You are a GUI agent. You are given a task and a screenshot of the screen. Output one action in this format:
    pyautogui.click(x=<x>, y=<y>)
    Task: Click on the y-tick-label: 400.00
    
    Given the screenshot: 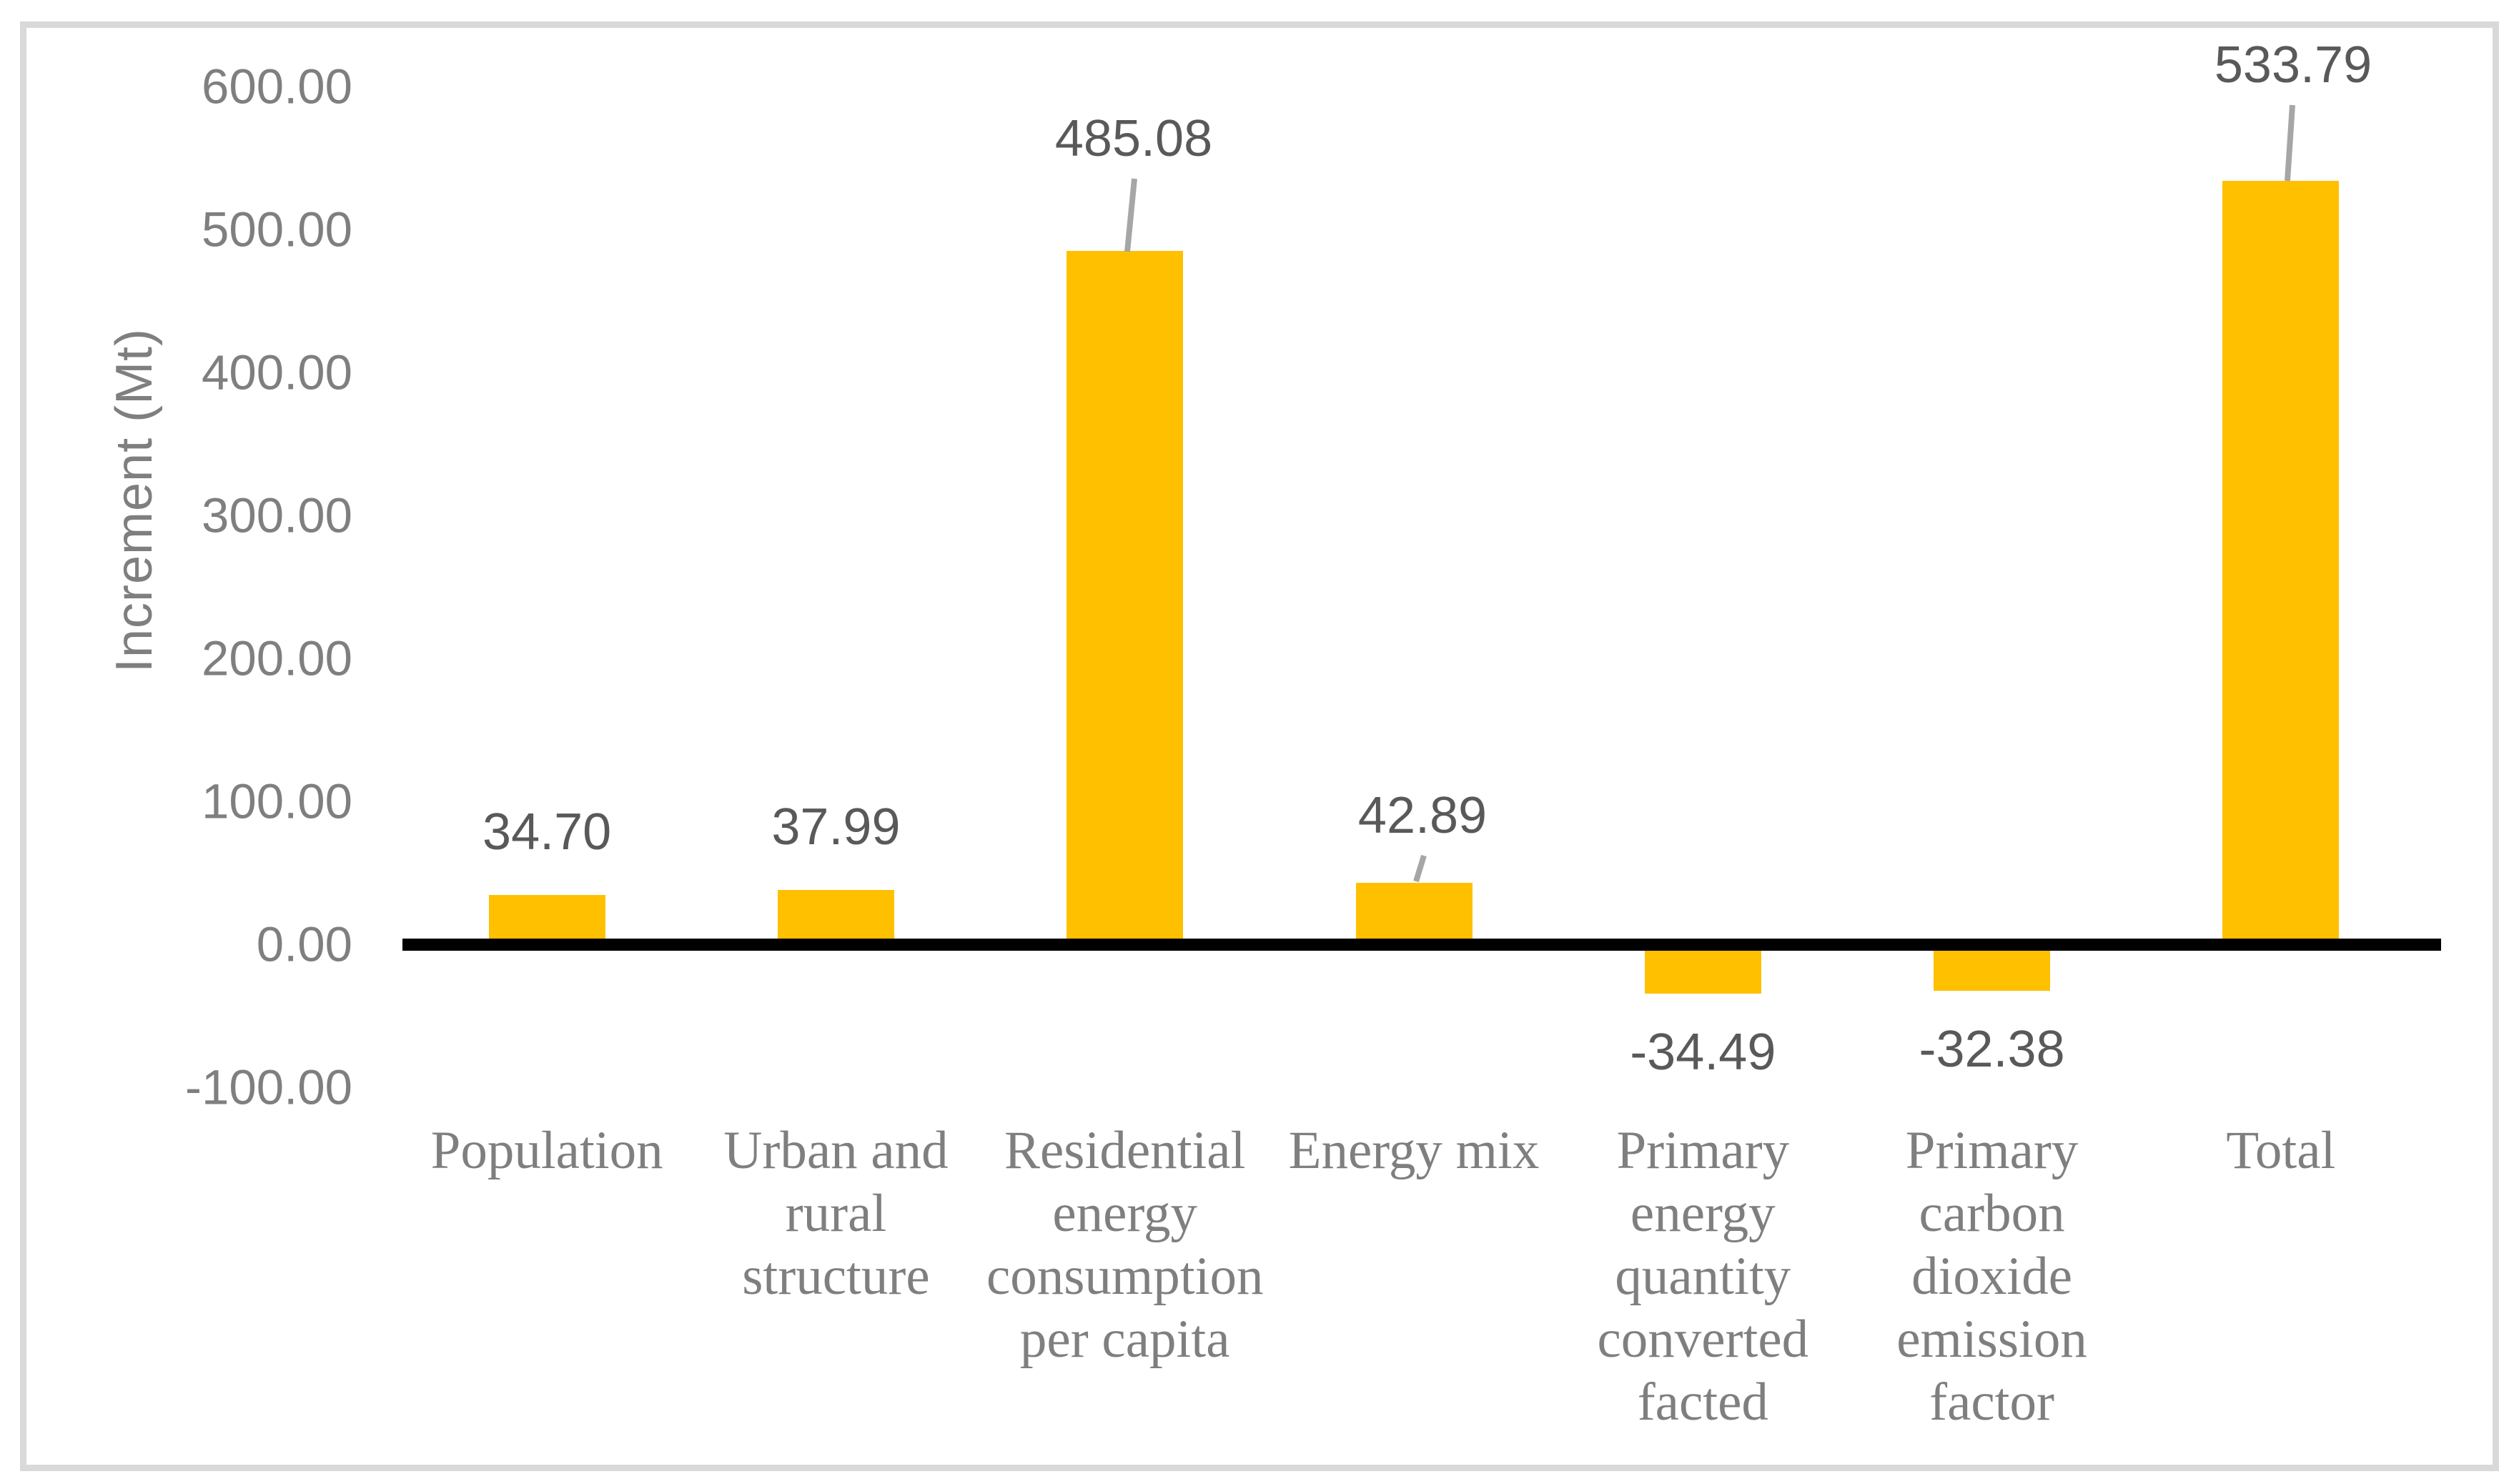 What is the action you would take?
    pyautogui.click(x=276, y=373)
    